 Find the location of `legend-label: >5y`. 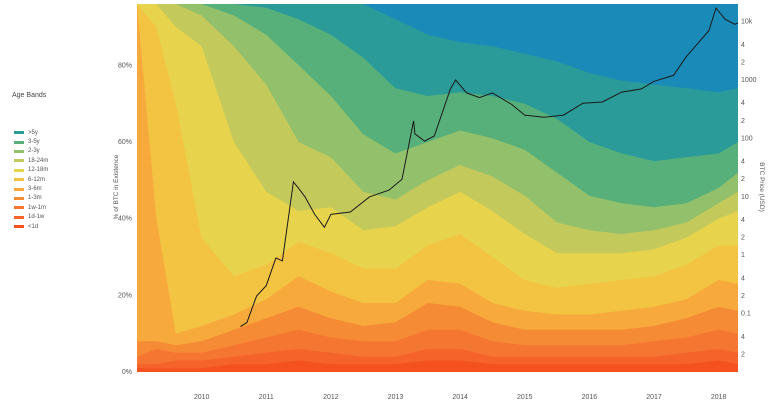

legend-label: >5y is located at coordinates (33, 132).